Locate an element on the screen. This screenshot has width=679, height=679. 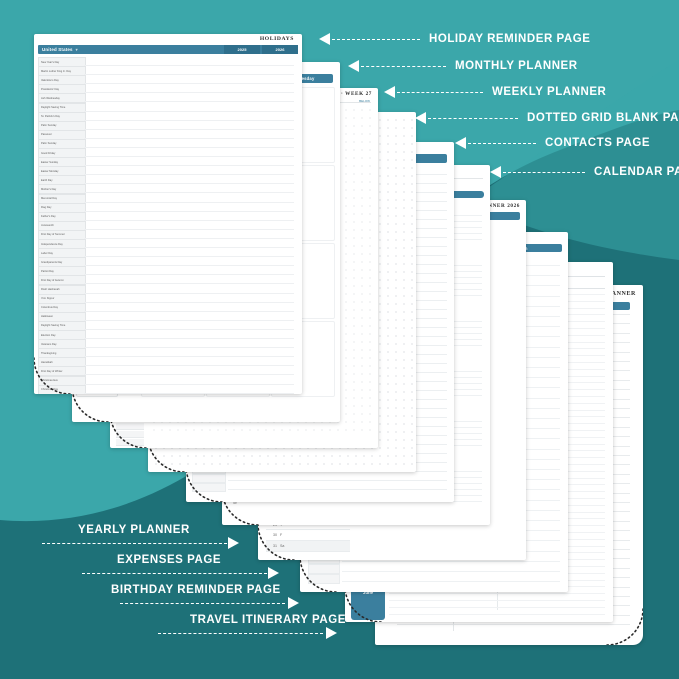
annotation-label: HOLIDAY REMINDER PAGE is located at coordinates (510, 39).